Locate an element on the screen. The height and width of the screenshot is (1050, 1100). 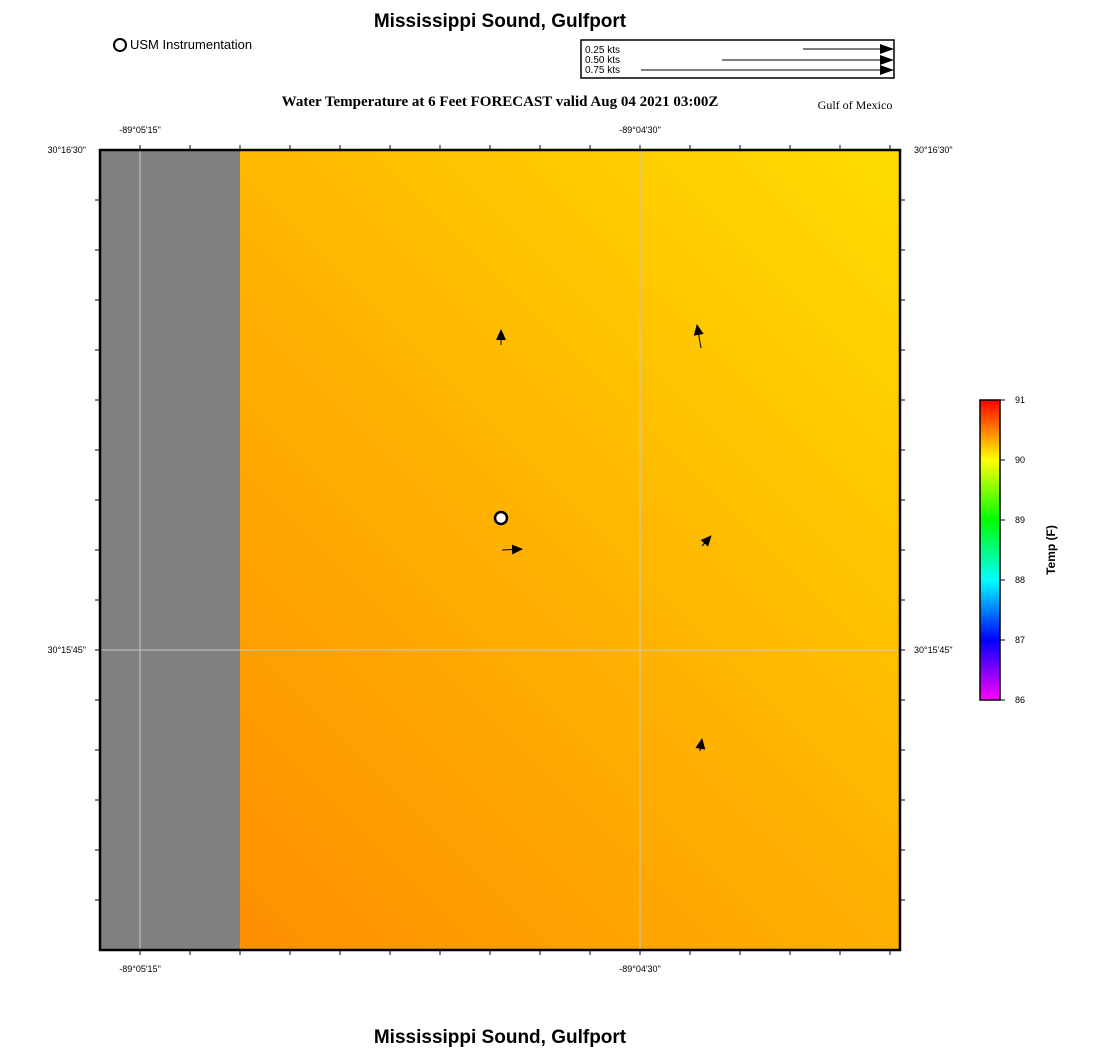
colorbar-tick-label: 87 is located at coordinates (1020, 640).